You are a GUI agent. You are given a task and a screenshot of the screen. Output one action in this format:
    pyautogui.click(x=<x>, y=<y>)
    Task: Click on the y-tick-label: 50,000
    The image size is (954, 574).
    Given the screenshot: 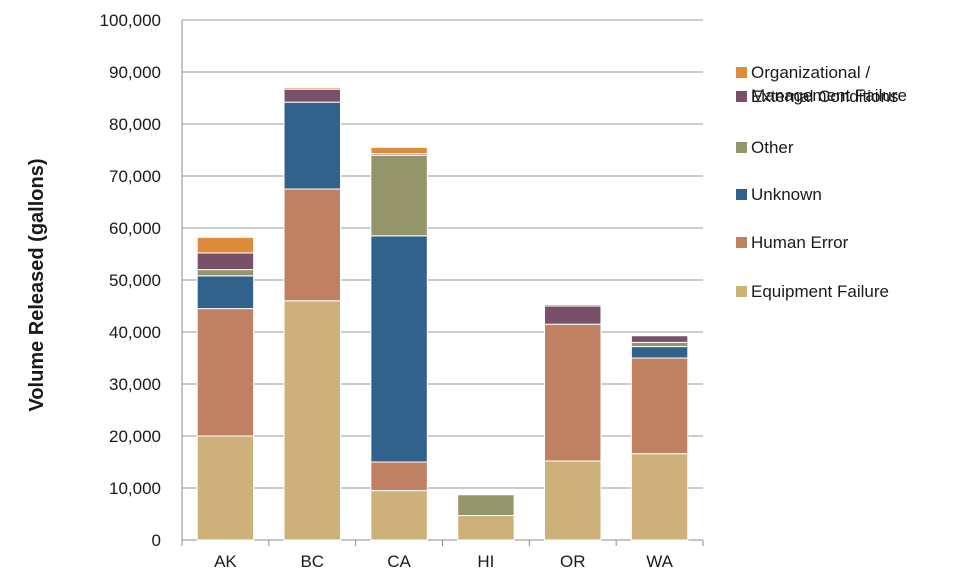 What is the action you would take?
    pyautogui.click(x=135, y=280)
    